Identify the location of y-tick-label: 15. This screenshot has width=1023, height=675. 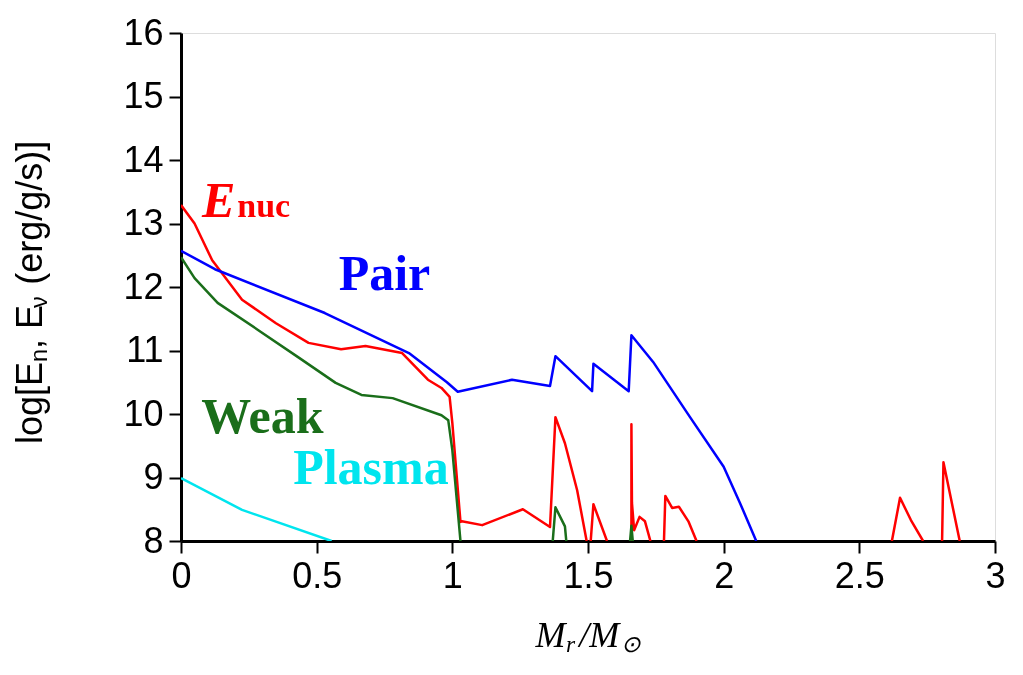
(143, 95).